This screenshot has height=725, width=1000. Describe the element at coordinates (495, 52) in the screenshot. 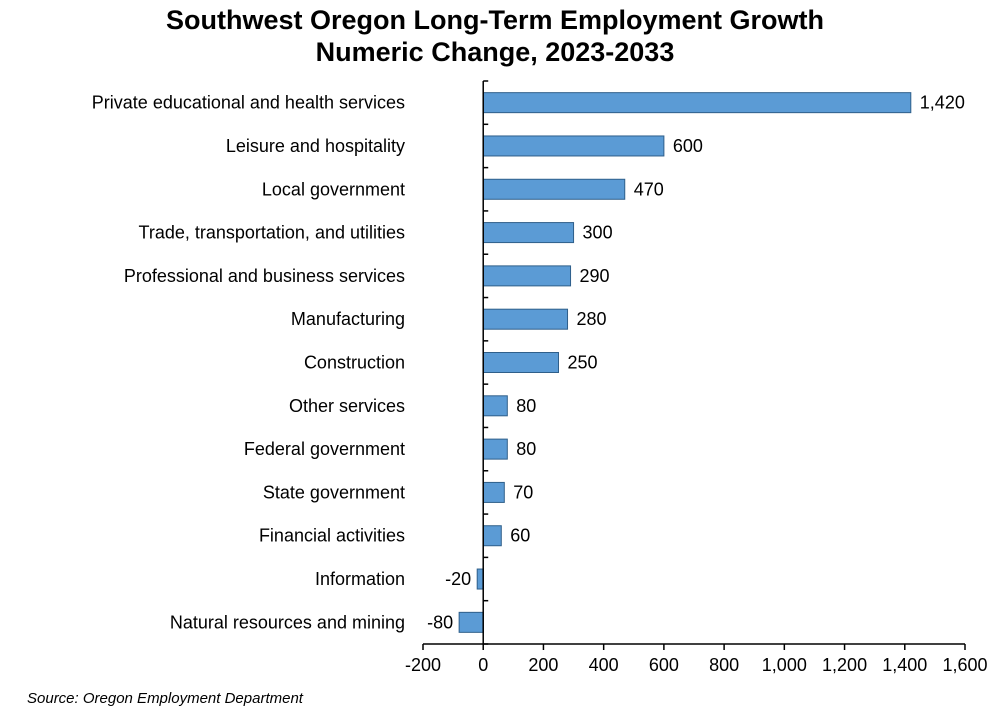

I see `chart-title-line-2: Numeric Change, 2023-2033` at that location.